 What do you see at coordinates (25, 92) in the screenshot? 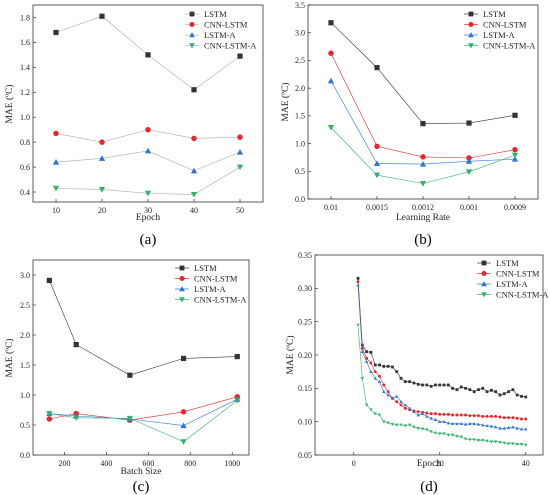
I see `y-tick-label: 1.2` at bounding box center [25, 92].